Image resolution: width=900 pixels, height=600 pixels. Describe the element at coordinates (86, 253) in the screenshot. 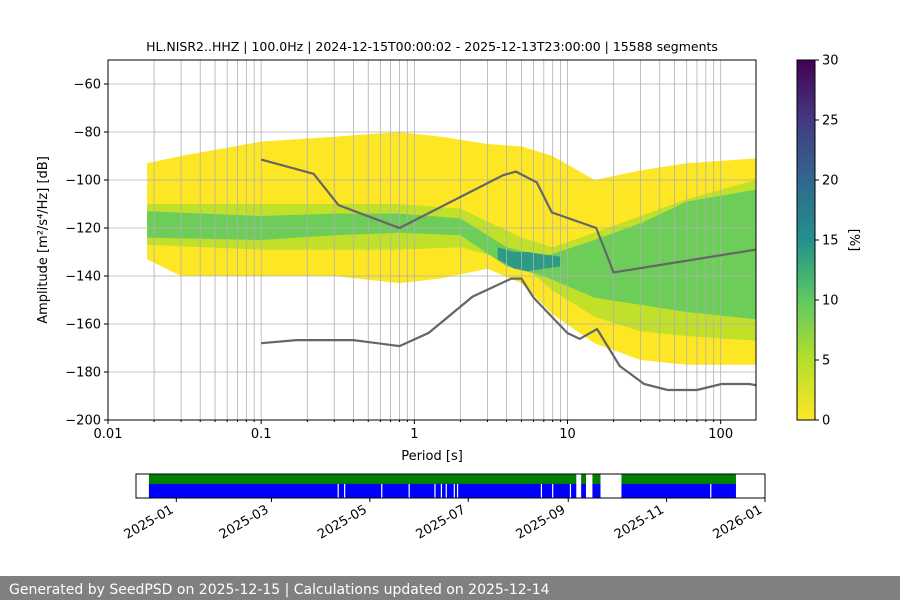

I see `y-axis-ticks: −200 −180 −160 −140 −120 −100 −80 −60` at that location.